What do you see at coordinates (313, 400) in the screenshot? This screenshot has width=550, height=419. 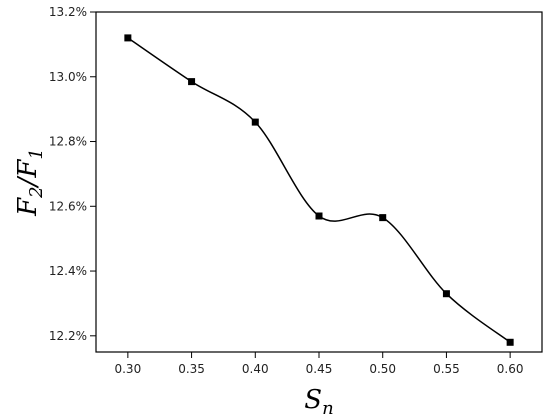 I see `x-axis-title-main: S` at bounding box center [313, 400].